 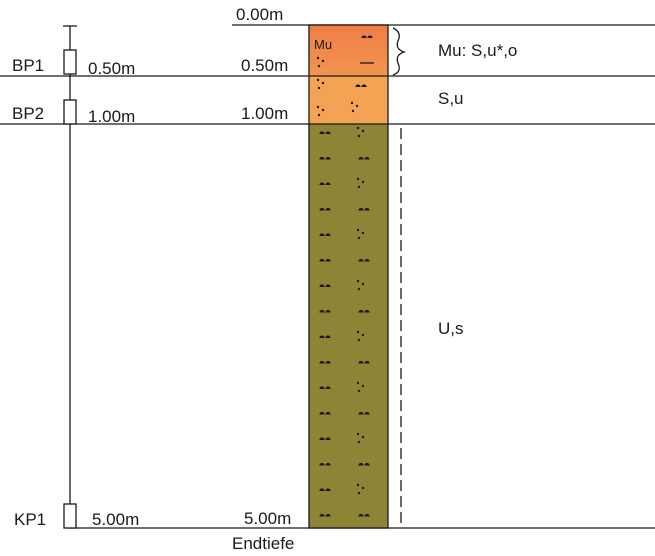 I want to click on sample-id-bp1: BP1, so click(x=28, y=65).